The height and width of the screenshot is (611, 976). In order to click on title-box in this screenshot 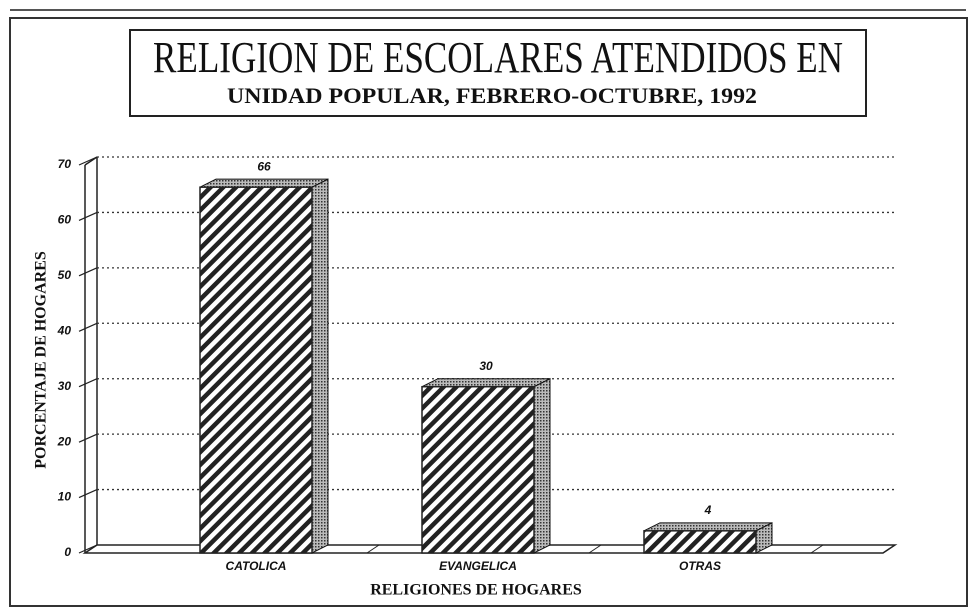, I will do `click(498, 73)`.